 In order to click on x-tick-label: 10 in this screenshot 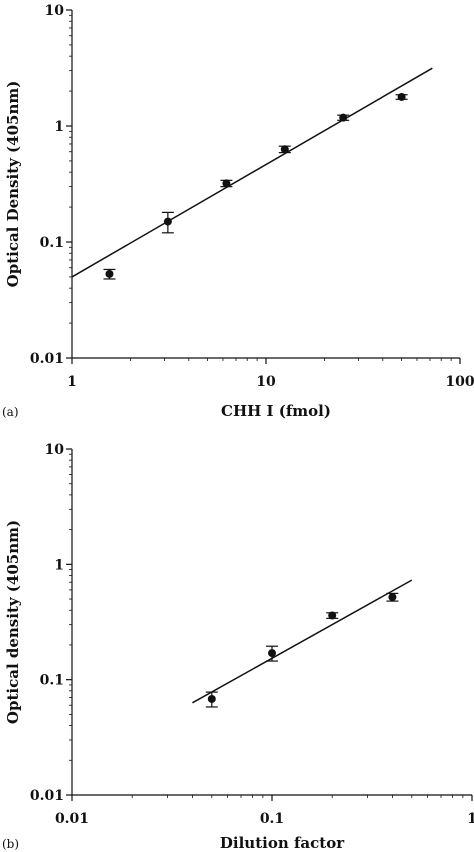, I will do `click(266, 382)`.